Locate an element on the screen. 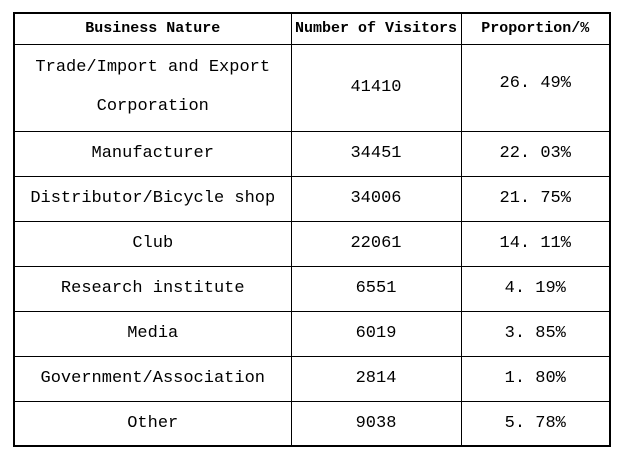  business-cell: Government/Association is located at coordinates (152, 378).